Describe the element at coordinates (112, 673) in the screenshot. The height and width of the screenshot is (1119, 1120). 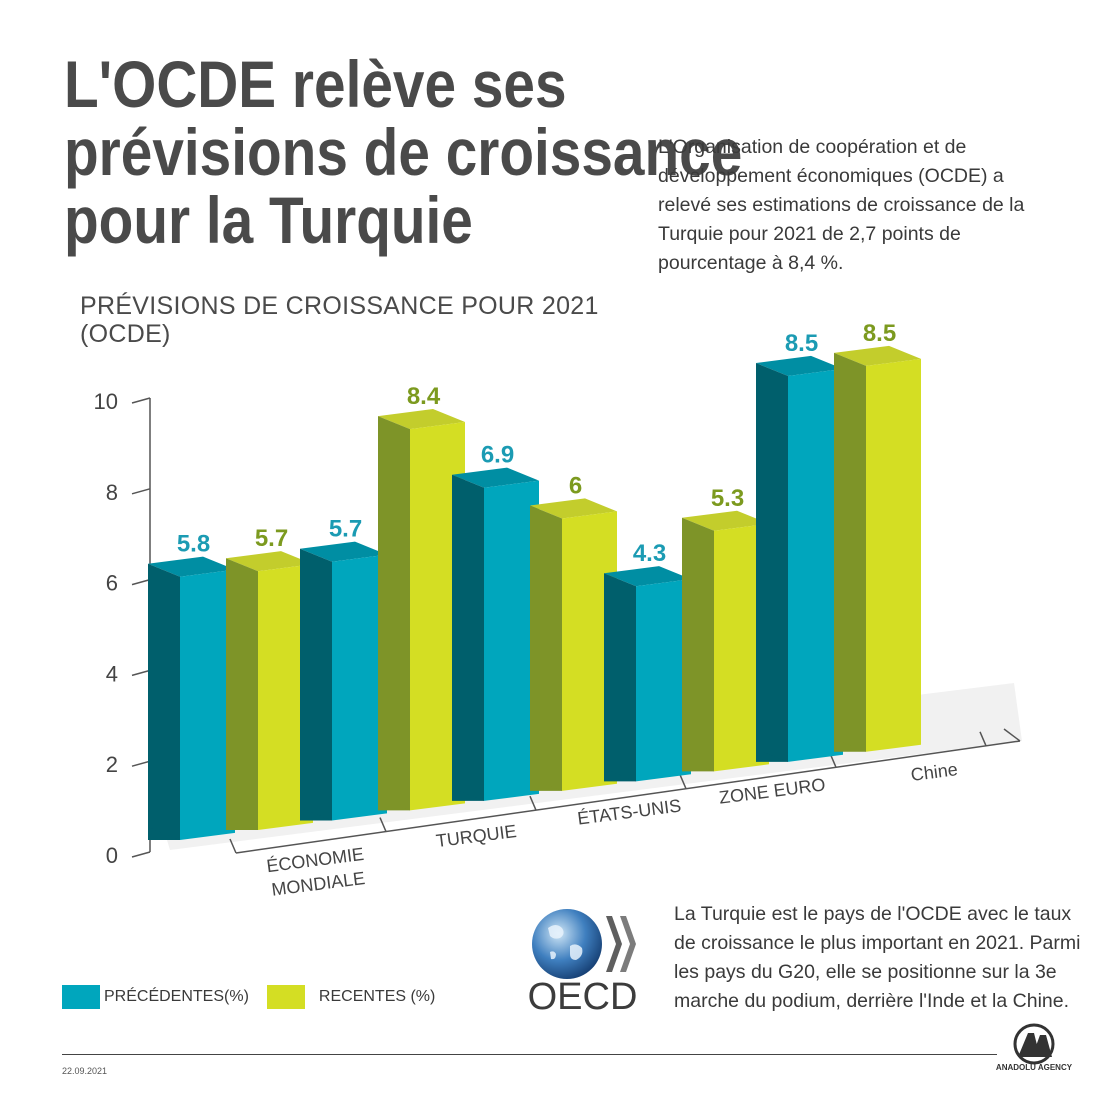
I see `y-tick-label: 4` at that location.